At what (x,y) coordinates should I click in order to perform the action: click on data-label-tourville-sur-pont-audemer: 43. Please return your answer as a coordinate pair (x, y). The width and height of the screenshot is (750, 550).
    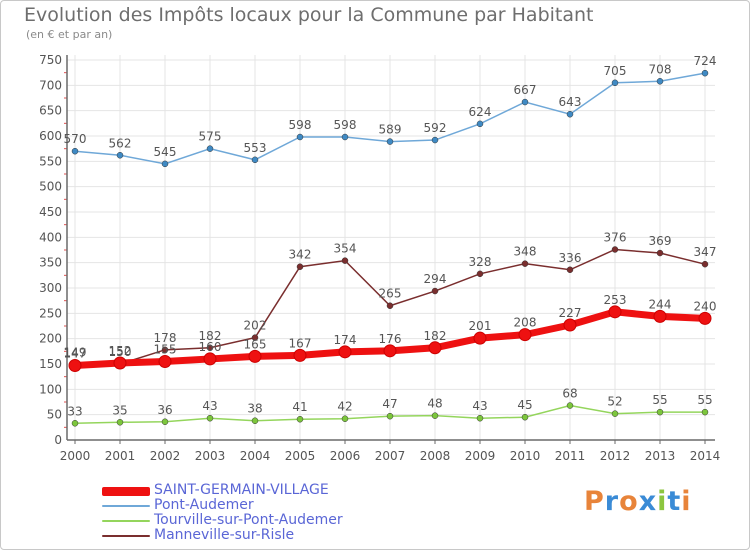
    Looking at the image, I should click on (209, 406).